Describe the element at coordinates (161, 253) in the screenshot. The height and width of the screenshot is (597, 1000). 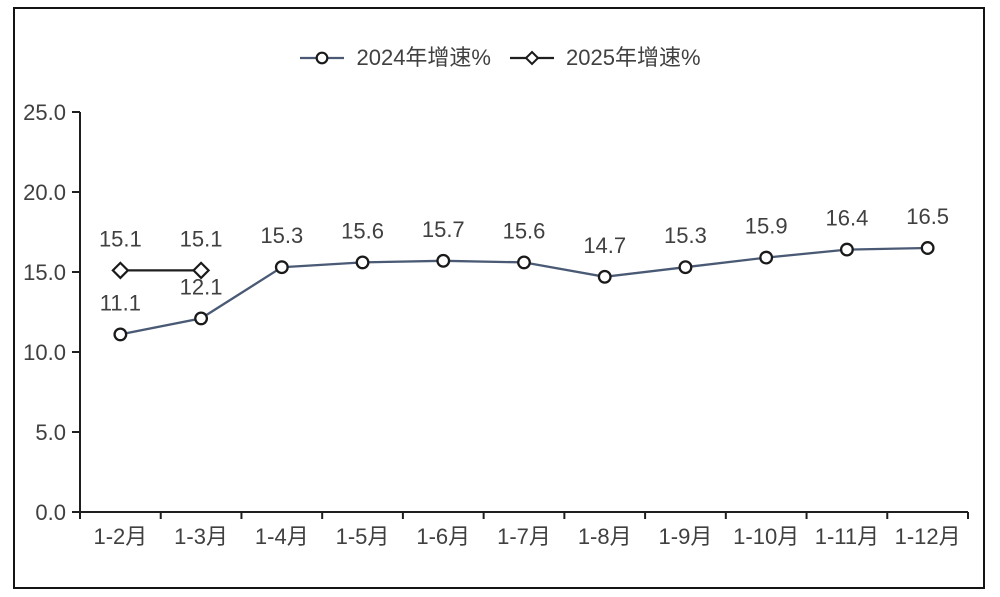
I see `series-2025年增速%: 15.1 15.1` at that location.